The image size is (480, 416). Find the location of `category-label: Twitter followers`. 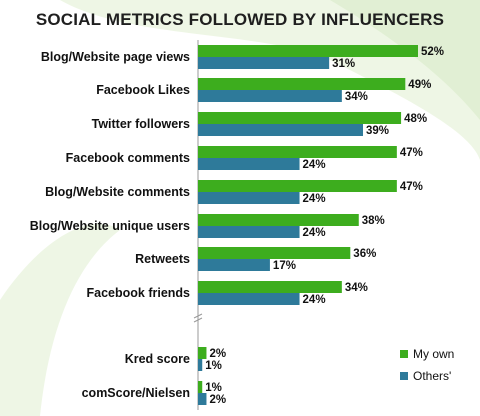

category-label: Twitter followers is located at coordinates (141, 124).